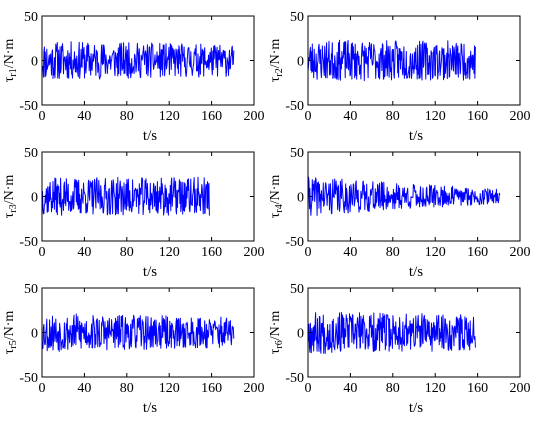 This screenshot has height=426, width=550. Describe the element at coordinates (276, 197) in the screenshot. I see `y-axis-label: τr4/N·m` at that location.